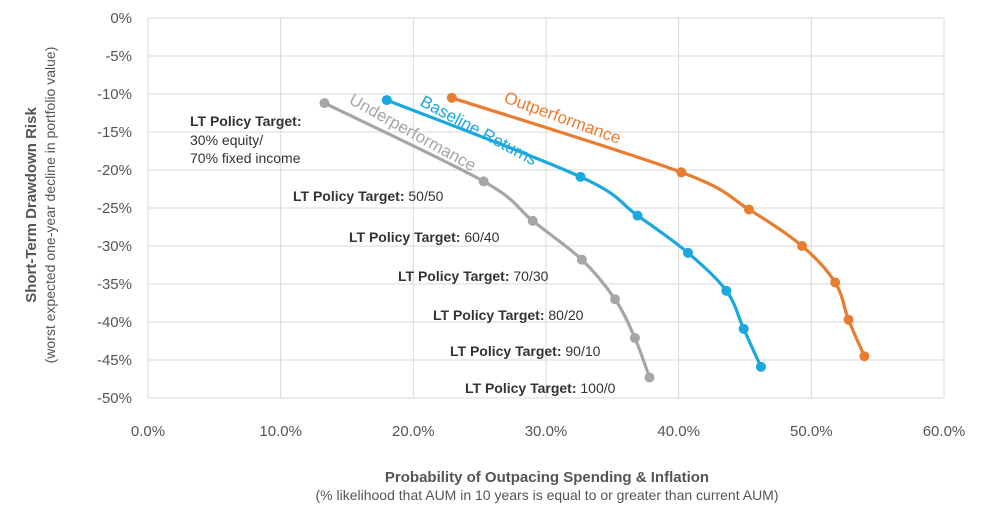  I want to click on x-tick-labels: 0.0% 10.0% 20.0% 30.0% 40.0% 50.0% 60.0%, so click(548, 431).